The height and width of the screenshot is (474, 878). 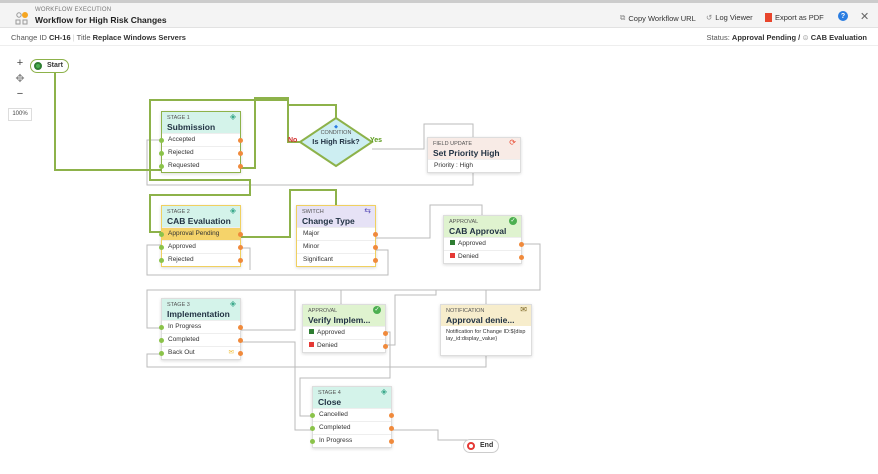 I want to click on switch-row: Minor, so click(x=337, y=246).